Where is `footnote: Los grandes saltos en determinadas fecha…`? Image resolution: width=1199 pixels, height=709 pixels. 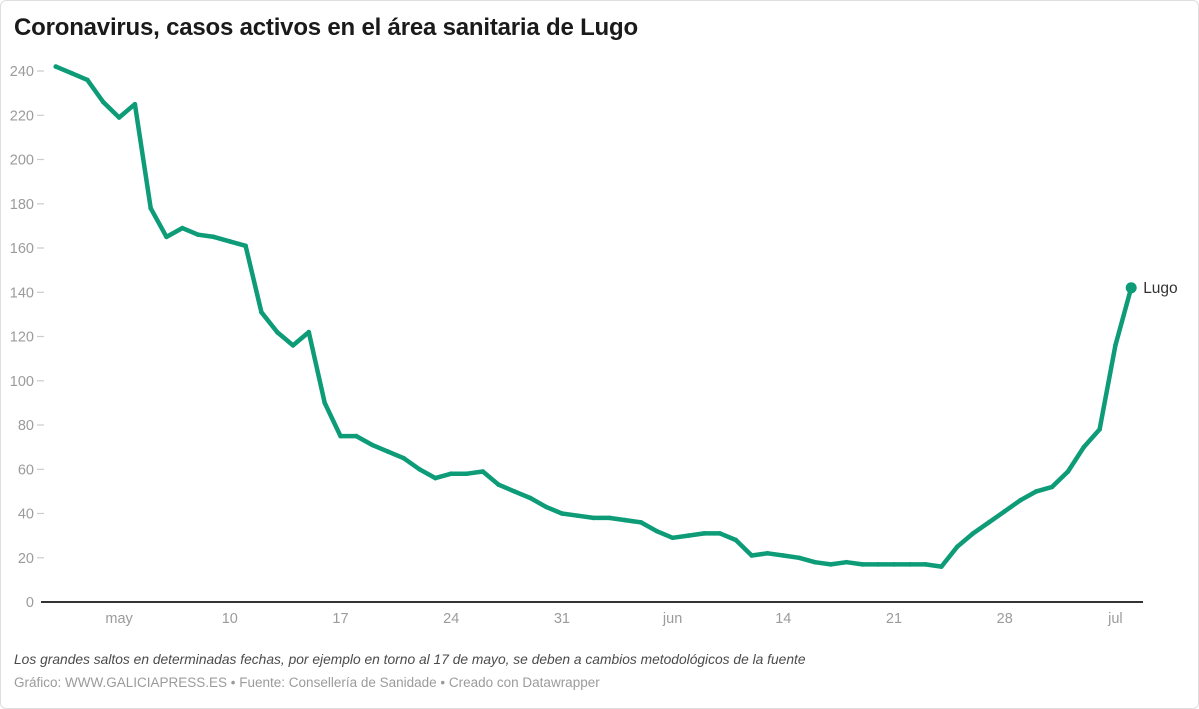 footnote: Los grandes saltos en determinadas fecha… is located at coordinates (410, 659).